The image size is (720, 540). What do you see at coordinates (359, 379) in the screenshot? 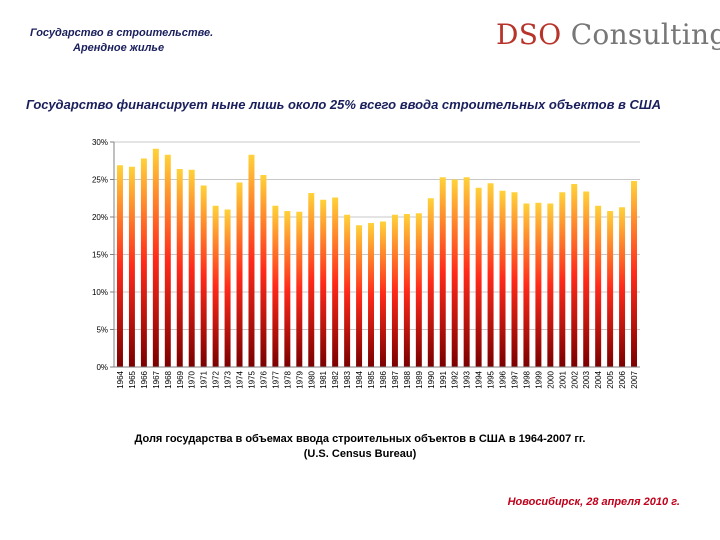
I see `x-tick-label: 1984` at bounding box center [359, 379].